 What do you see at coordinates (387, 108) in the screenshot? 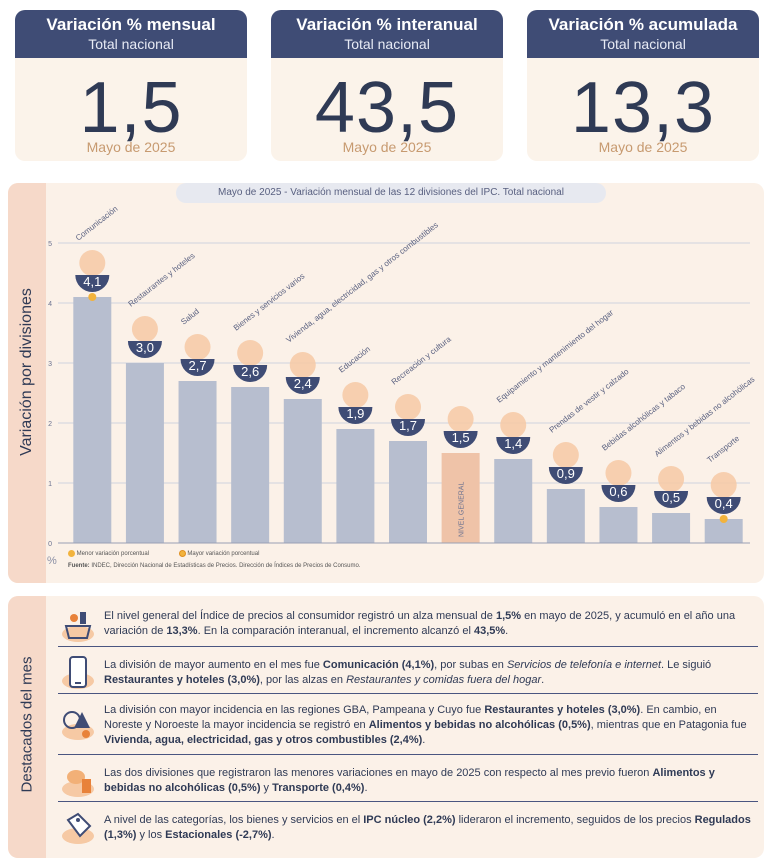
I see `card-value: 43,5` at bounding box center [387, 108].